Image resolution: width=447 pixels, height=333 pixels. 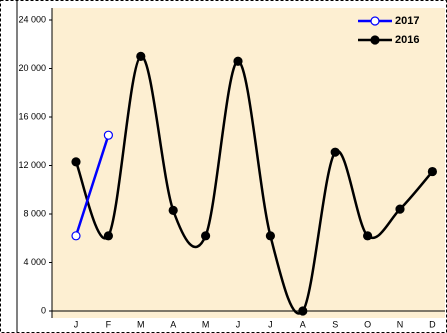 I want to click on x-tick-label: S, so click(x=335, y=324).